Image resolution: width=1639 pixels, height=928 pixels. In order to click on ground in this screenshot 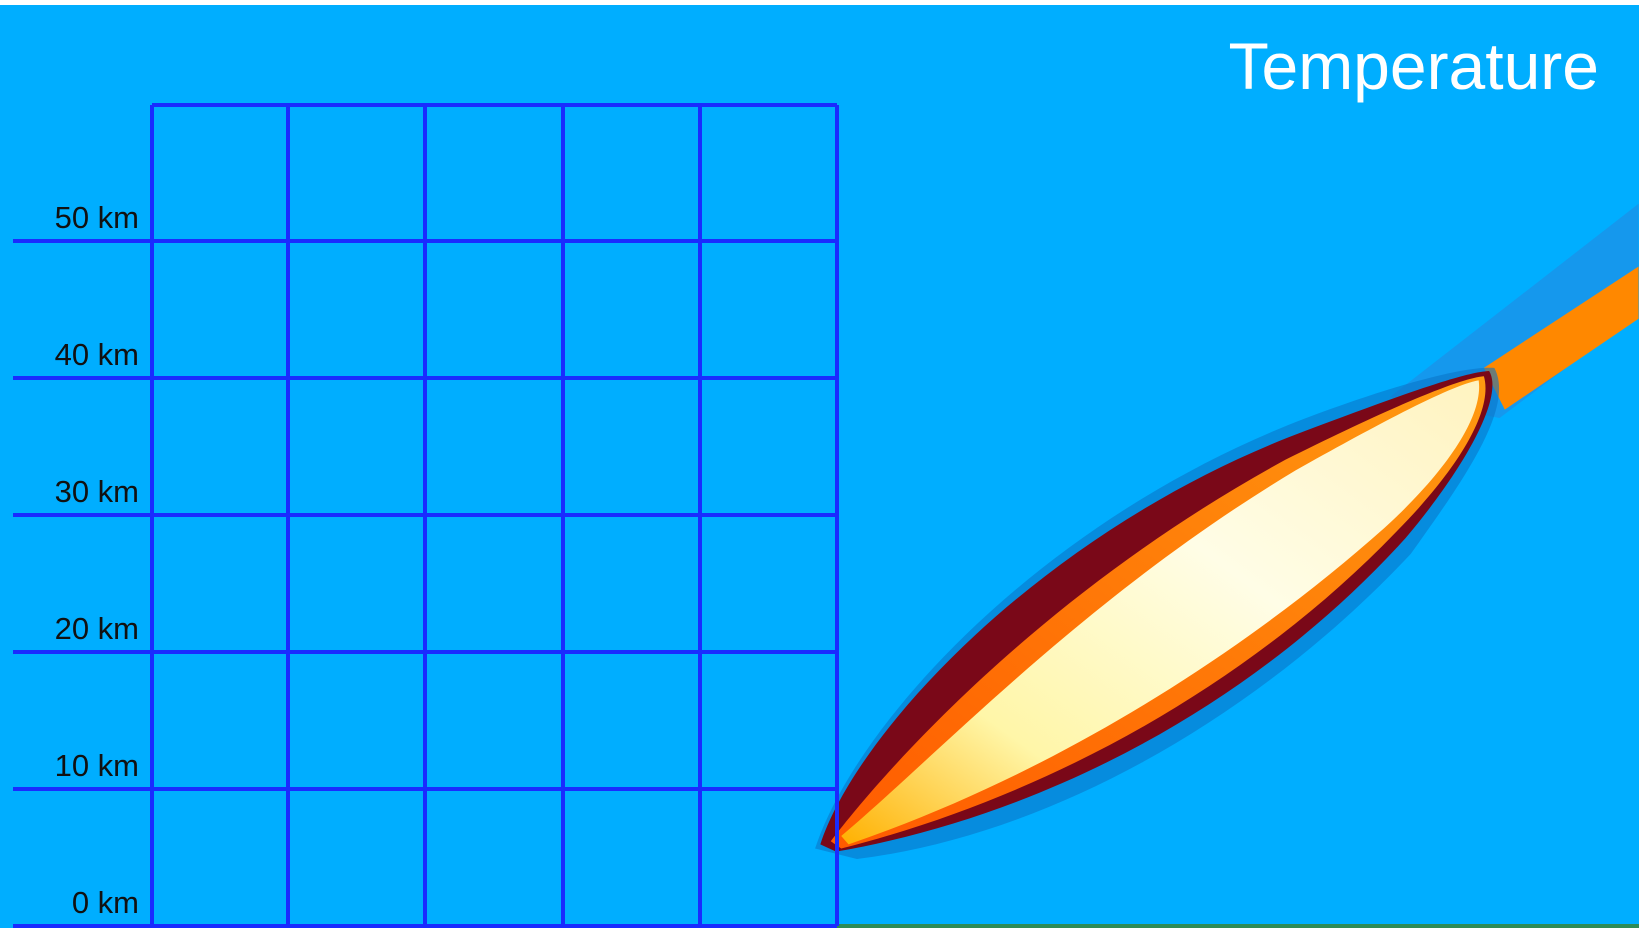, I will do `click(1238, 926)`.